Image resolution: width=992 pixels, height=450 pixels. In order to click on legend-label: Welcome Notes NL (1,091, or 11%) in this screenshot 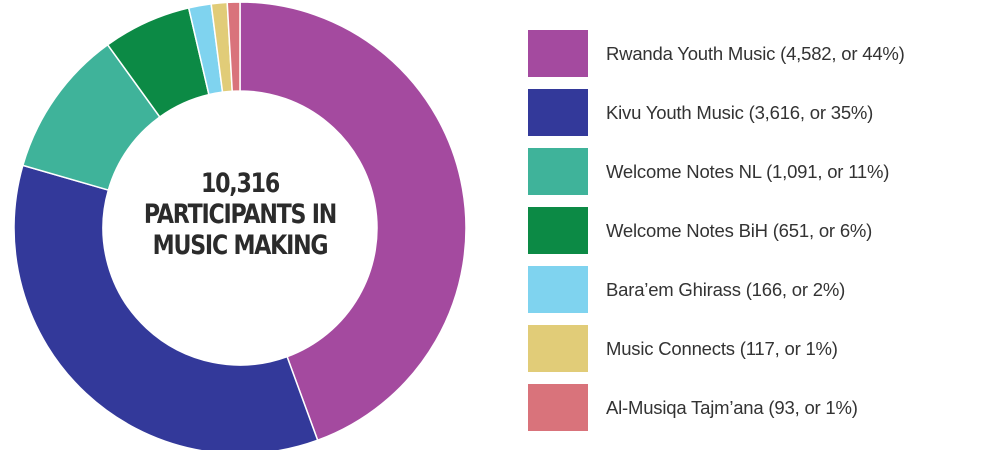, I will do `click(748, 171)`.